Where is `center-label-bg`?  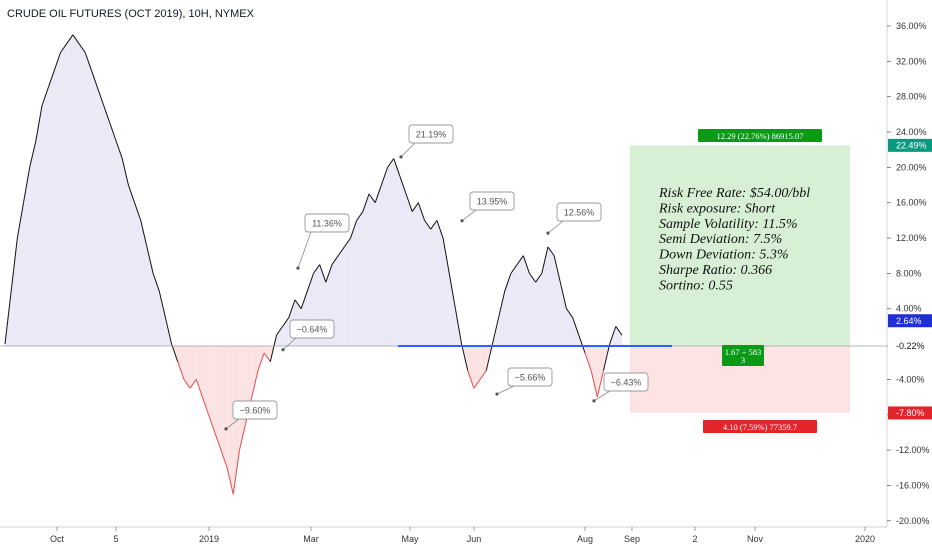
center-label-bg is located at coordinates (743, 355).